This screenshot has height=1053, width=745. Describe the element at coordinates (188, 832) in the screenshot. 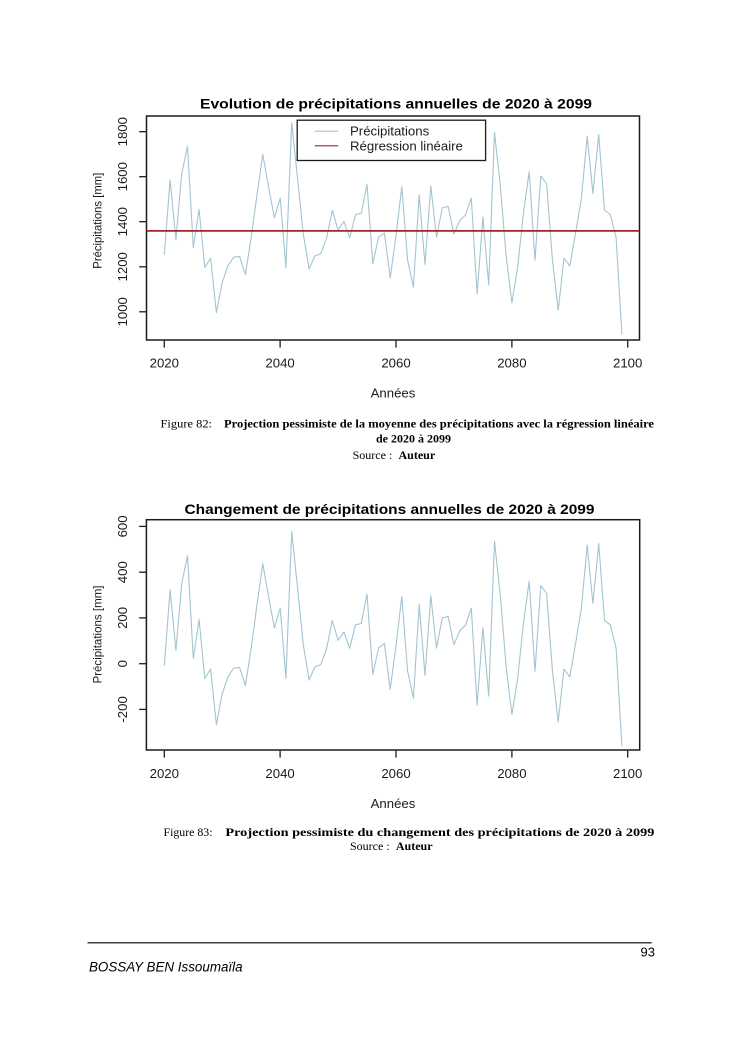

I see `svg-text: Figure 83:` at that location.